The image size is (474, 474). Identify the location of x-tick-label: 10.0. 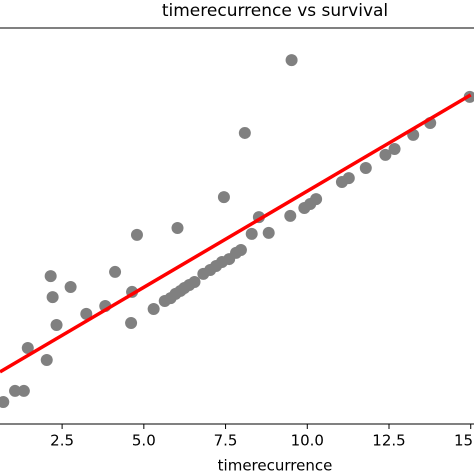
(307, 441).